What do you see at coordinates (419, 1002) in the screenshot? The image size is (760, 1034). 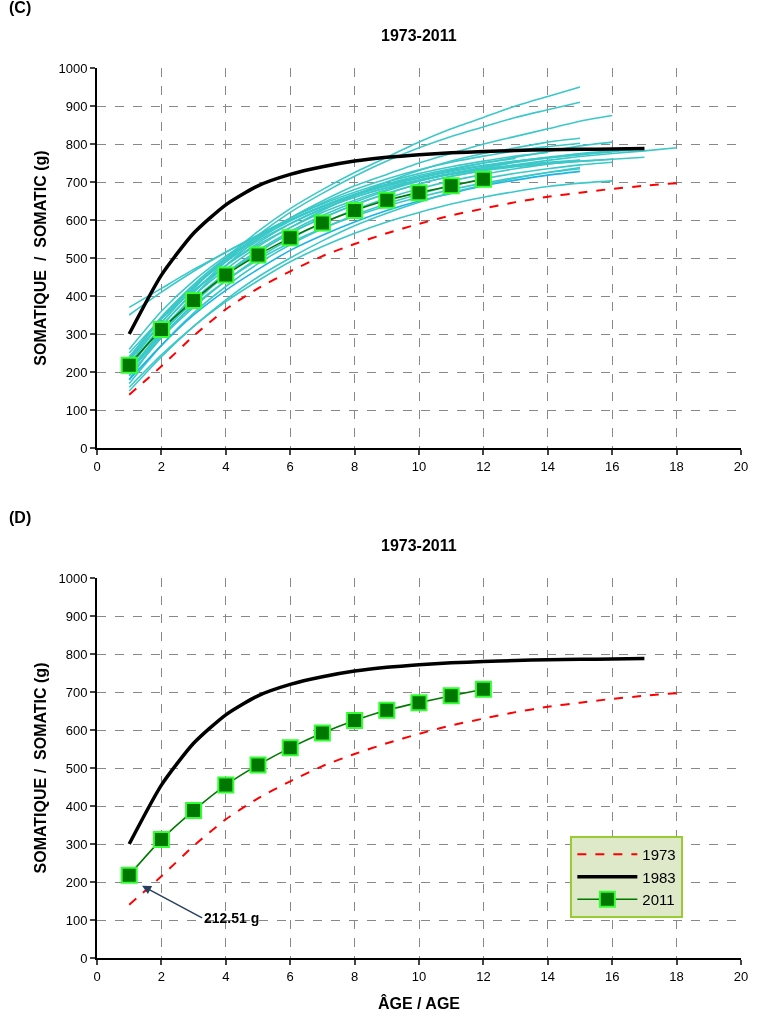 I see `x-axis-title: ÂGE / AGE` at bounding box center [419, 1002].